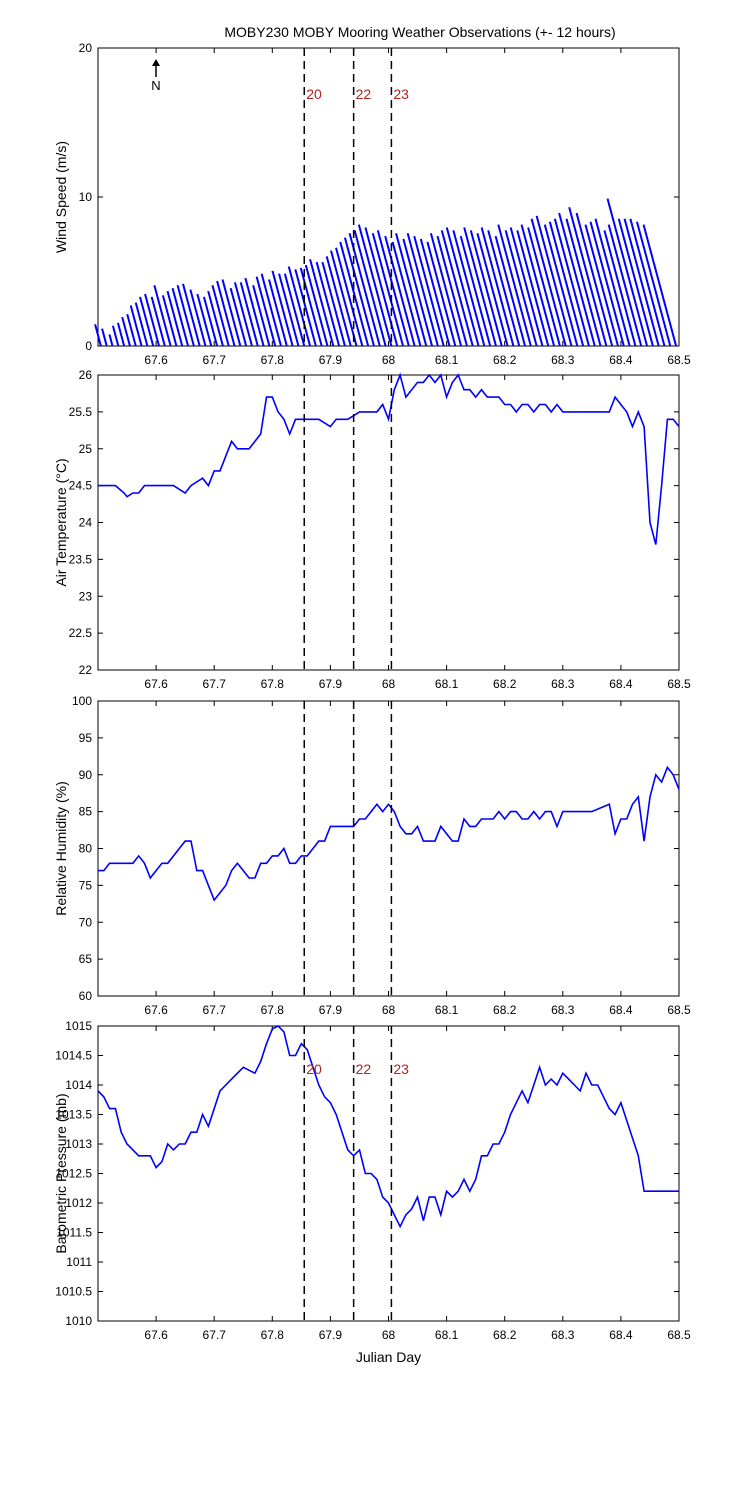  Describe the element at coordinates (86, 449) in the screenshot. I see `y-tick-label: 25` at that location.